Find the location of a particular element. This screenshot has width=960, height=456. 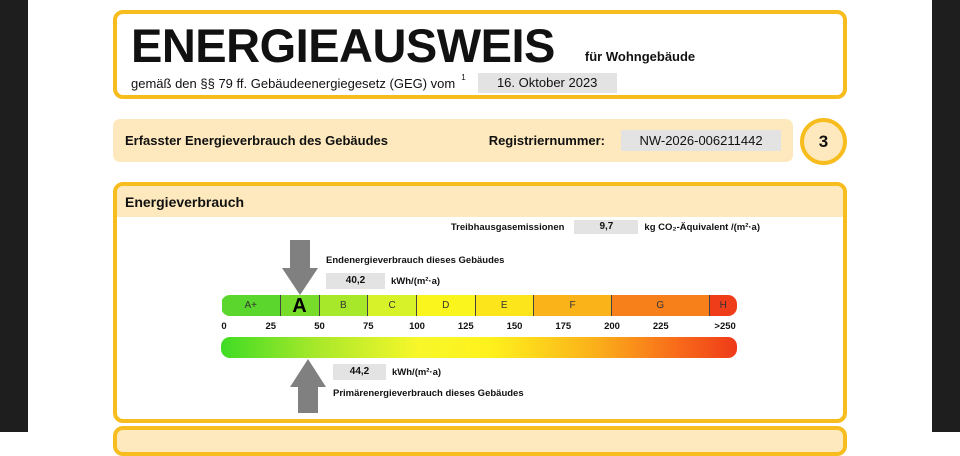

tick-label: 25 is located at coordinates (271, 326).